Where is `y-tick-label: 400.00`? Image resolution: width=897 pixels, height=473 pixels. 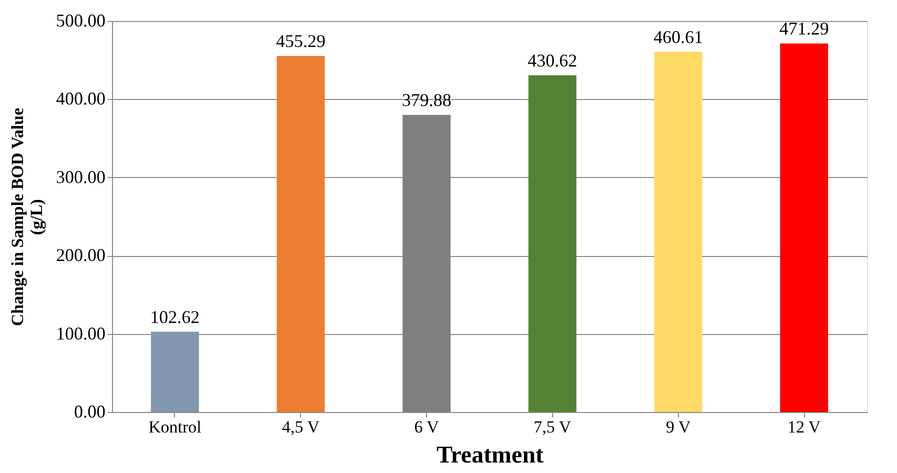
y-tick-label: 400.00 is located at coordinates (81, 98).